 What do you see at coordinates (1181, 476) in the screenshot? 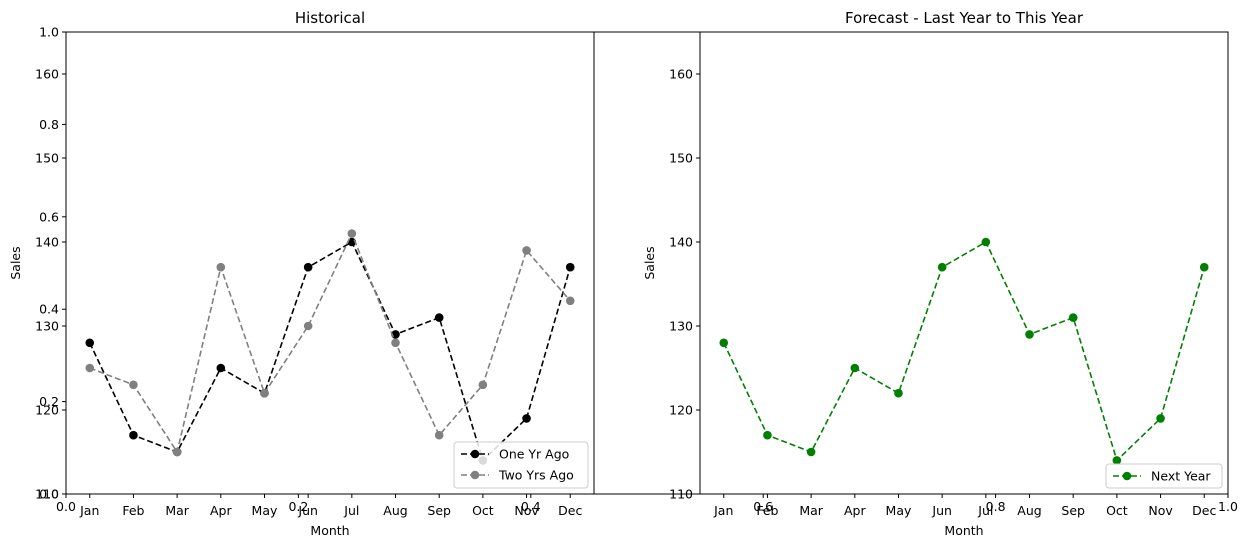
I see `legend-label: Next Year` at bounding box center [1181, 476].